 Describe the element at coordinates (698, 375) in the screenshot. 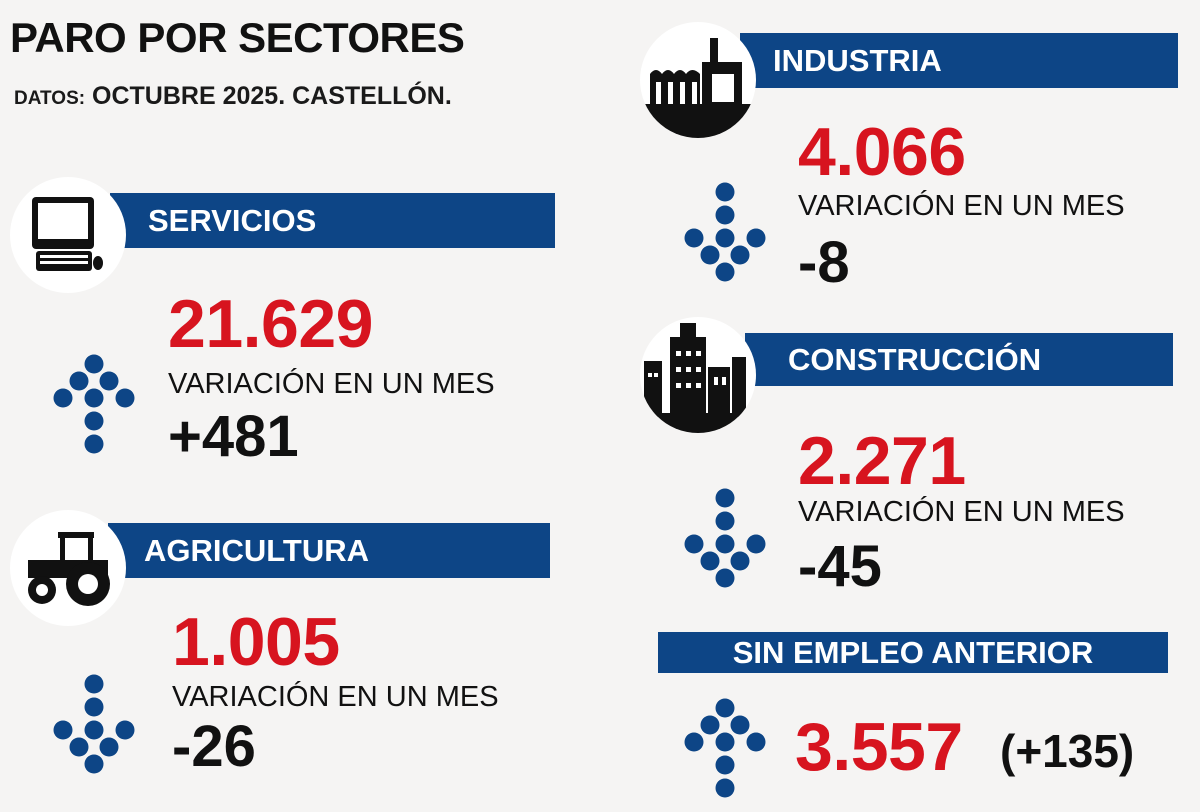

I see `buildings-icon` at that location.